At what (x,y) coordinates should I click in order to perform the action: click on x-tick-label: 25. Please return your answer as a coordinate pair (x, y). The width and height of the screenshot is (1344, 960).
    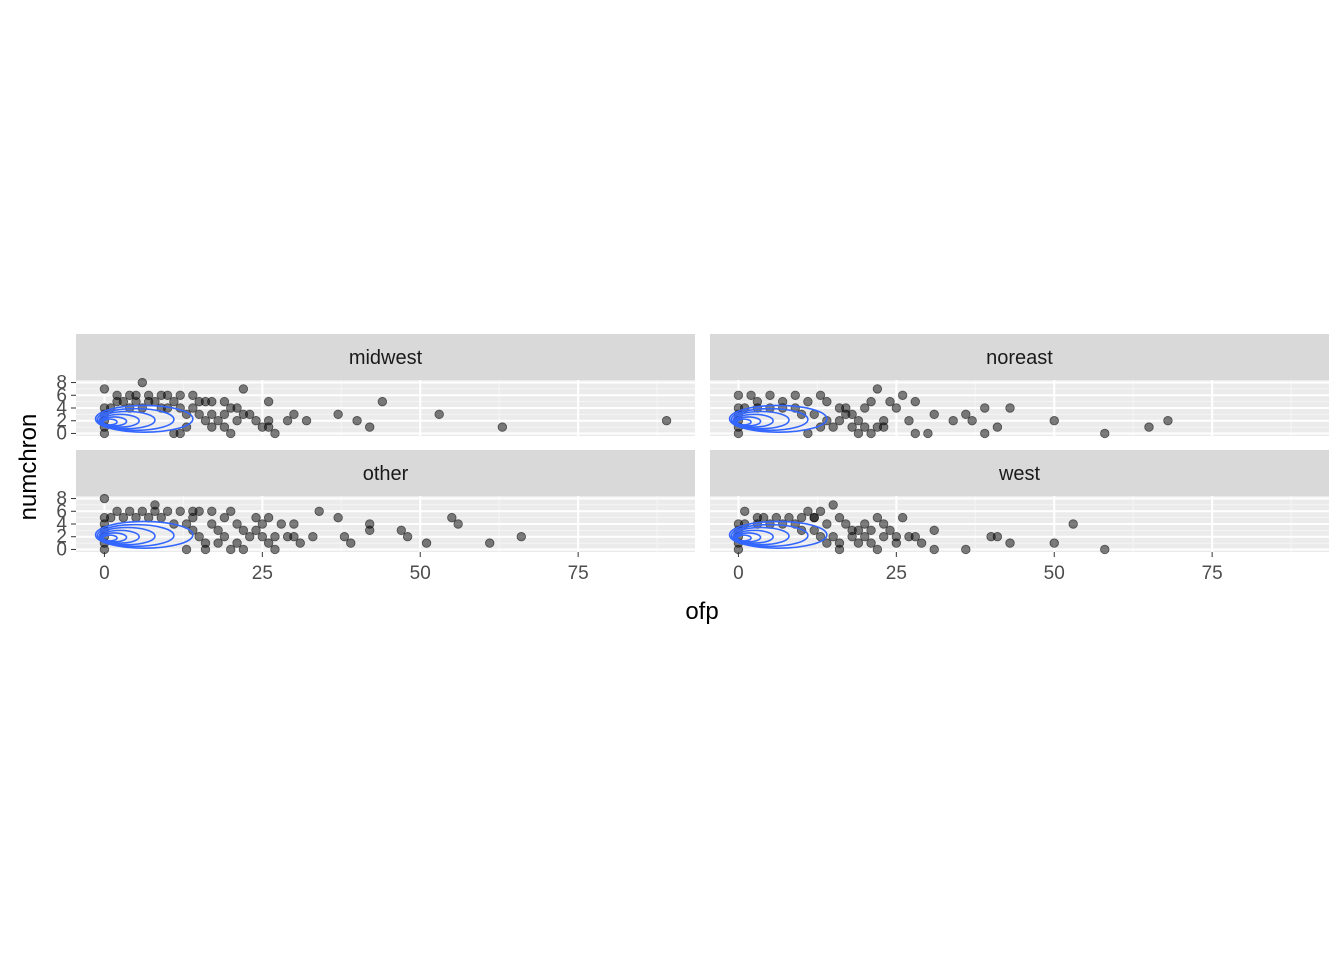
    Looking at the image, I should click on (262, 573).